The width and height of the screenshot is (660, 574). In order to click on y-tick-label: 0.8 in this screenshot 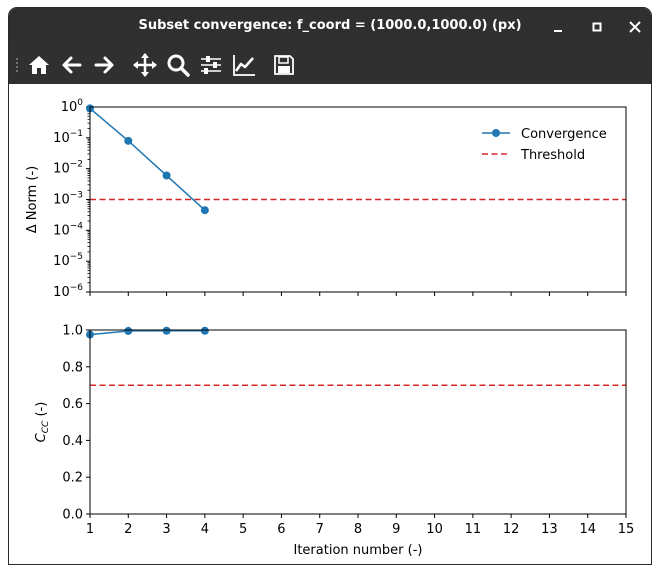, I will do `click(72, 367)`.